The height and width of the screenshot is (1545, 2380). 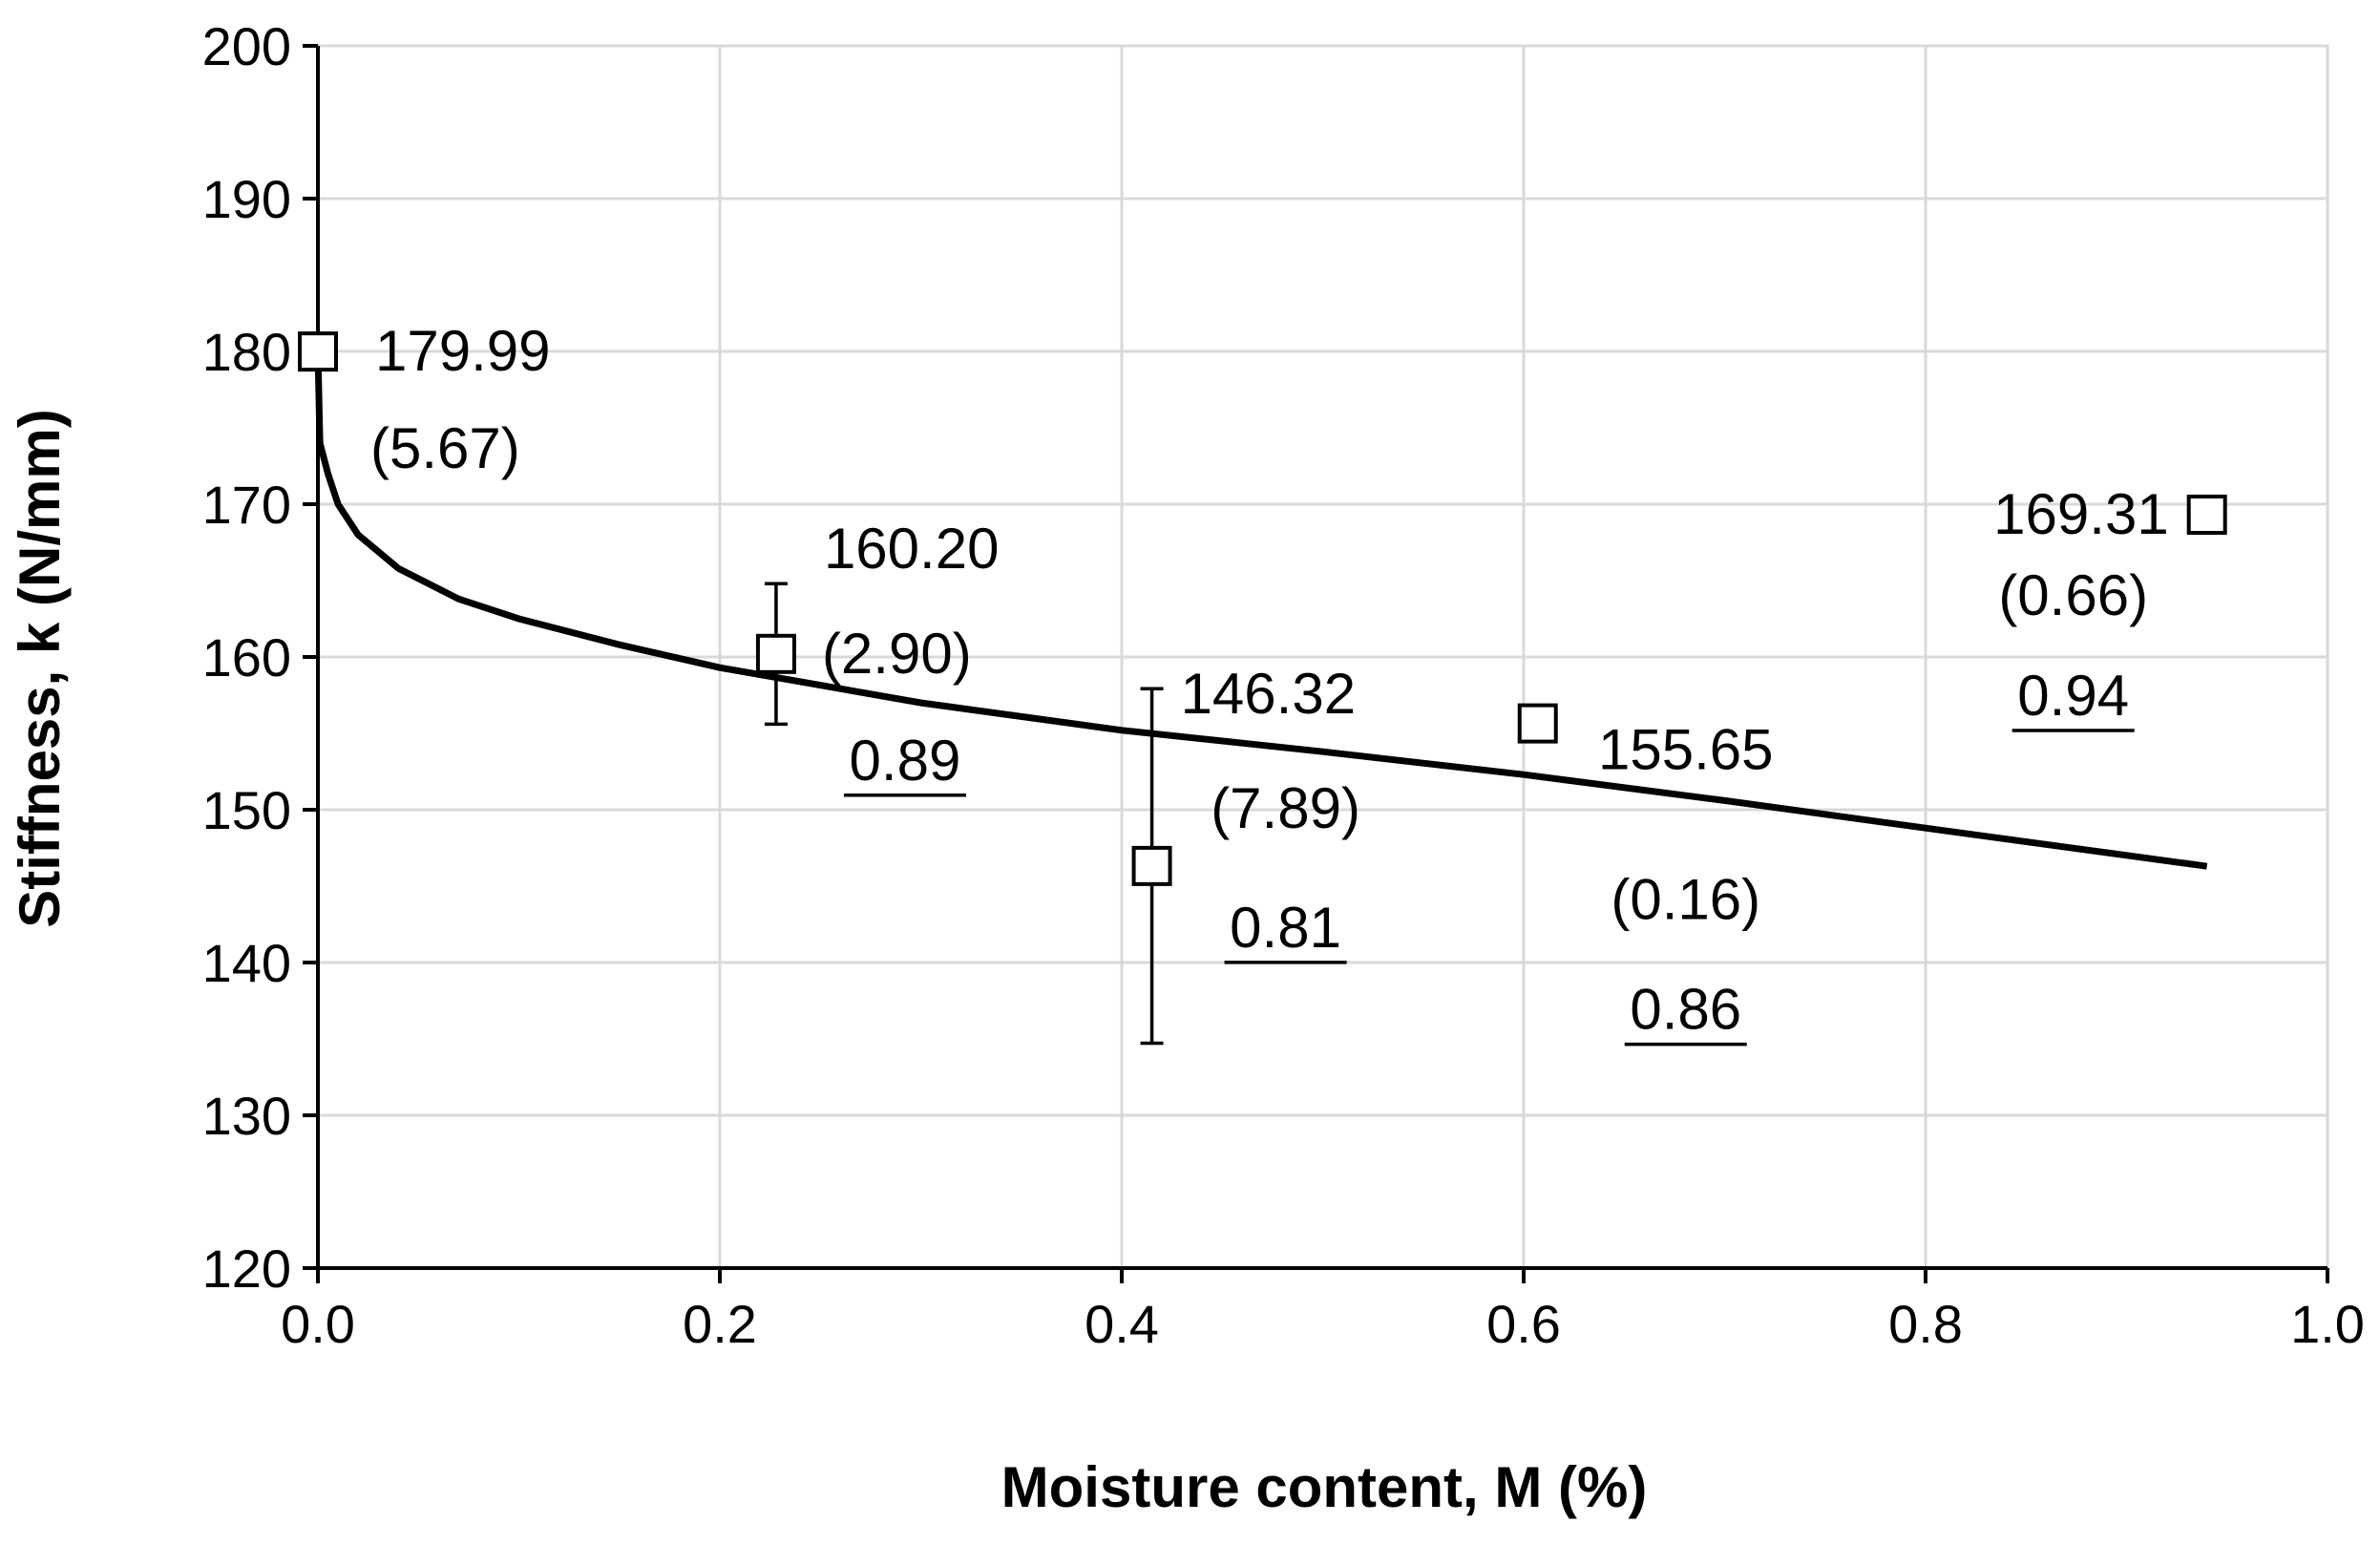 I want to click on value-label: 155.65, so click(x=1686, y=750).